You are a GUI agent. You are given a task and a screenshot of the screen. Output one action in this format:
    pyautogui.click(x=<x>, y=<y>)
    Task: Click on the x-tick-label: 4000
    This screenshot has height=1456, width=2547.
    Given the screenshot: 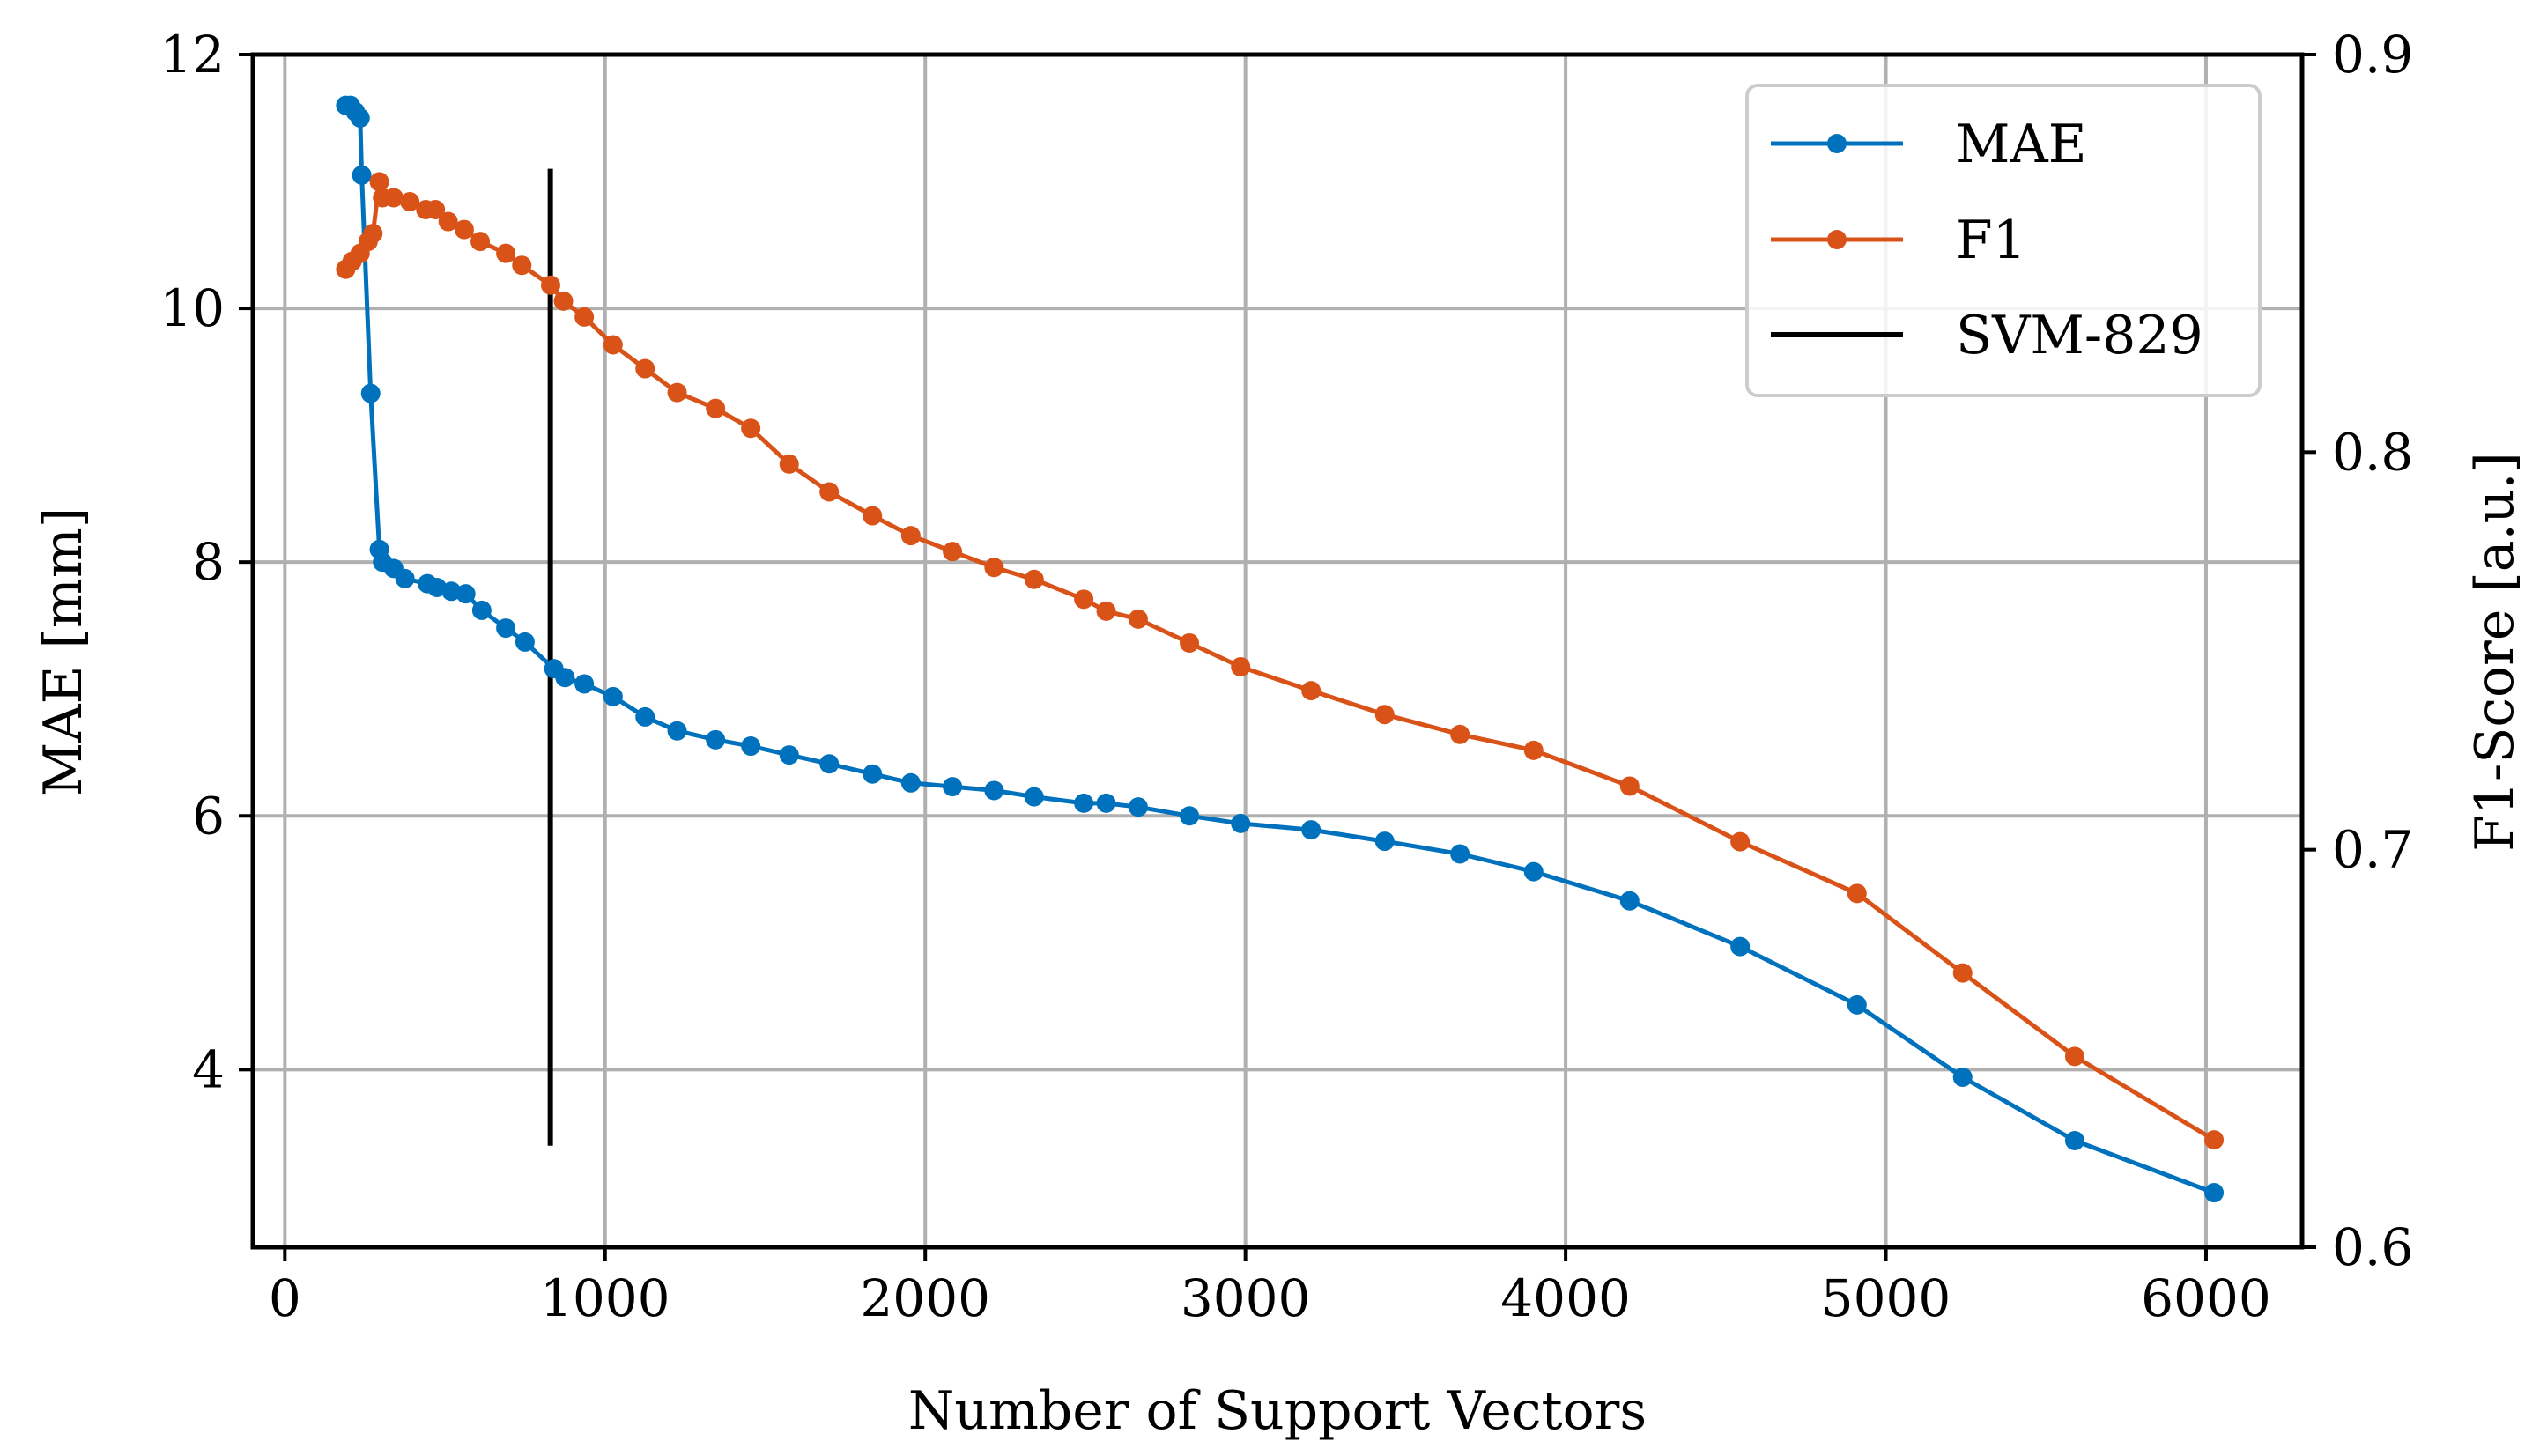 What is the action you would take?
    pyautogui.click(x=1565, y=1298)
    